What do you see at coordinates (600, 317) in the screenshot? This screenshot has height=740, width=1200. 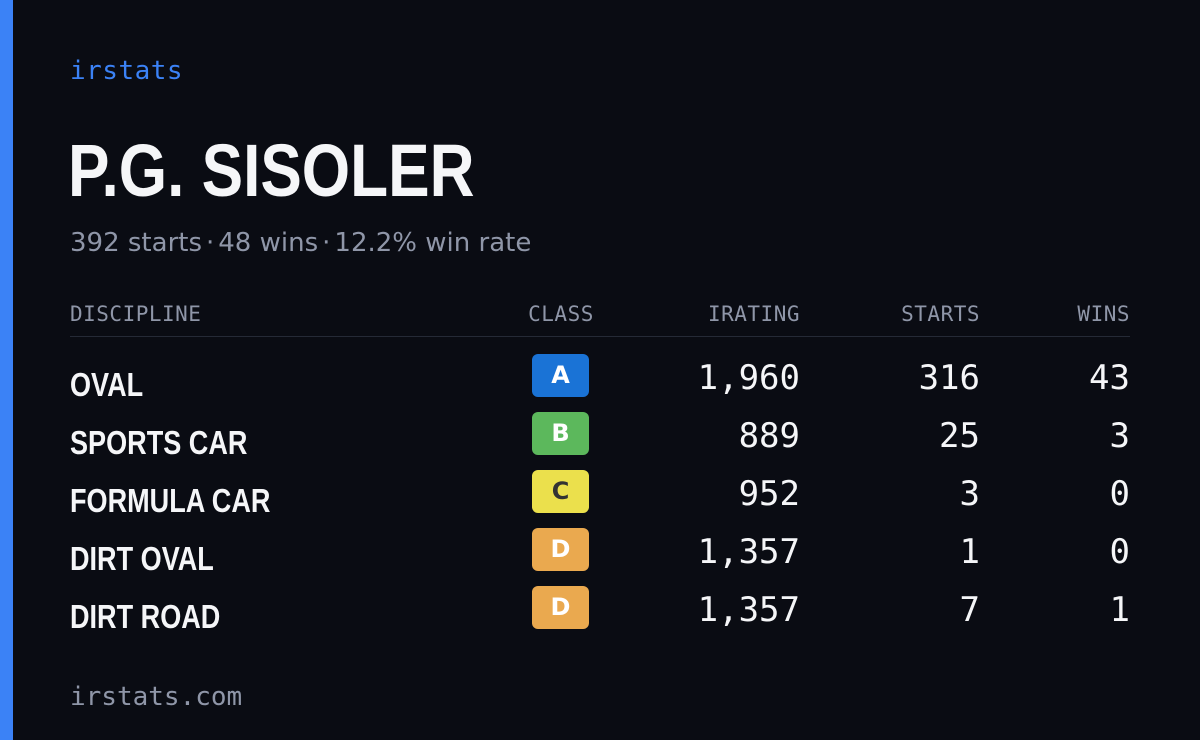 I see `table-header: DISCIPLINE CLASS IRATING STARTS WINS` at bounding box center [600, 317].